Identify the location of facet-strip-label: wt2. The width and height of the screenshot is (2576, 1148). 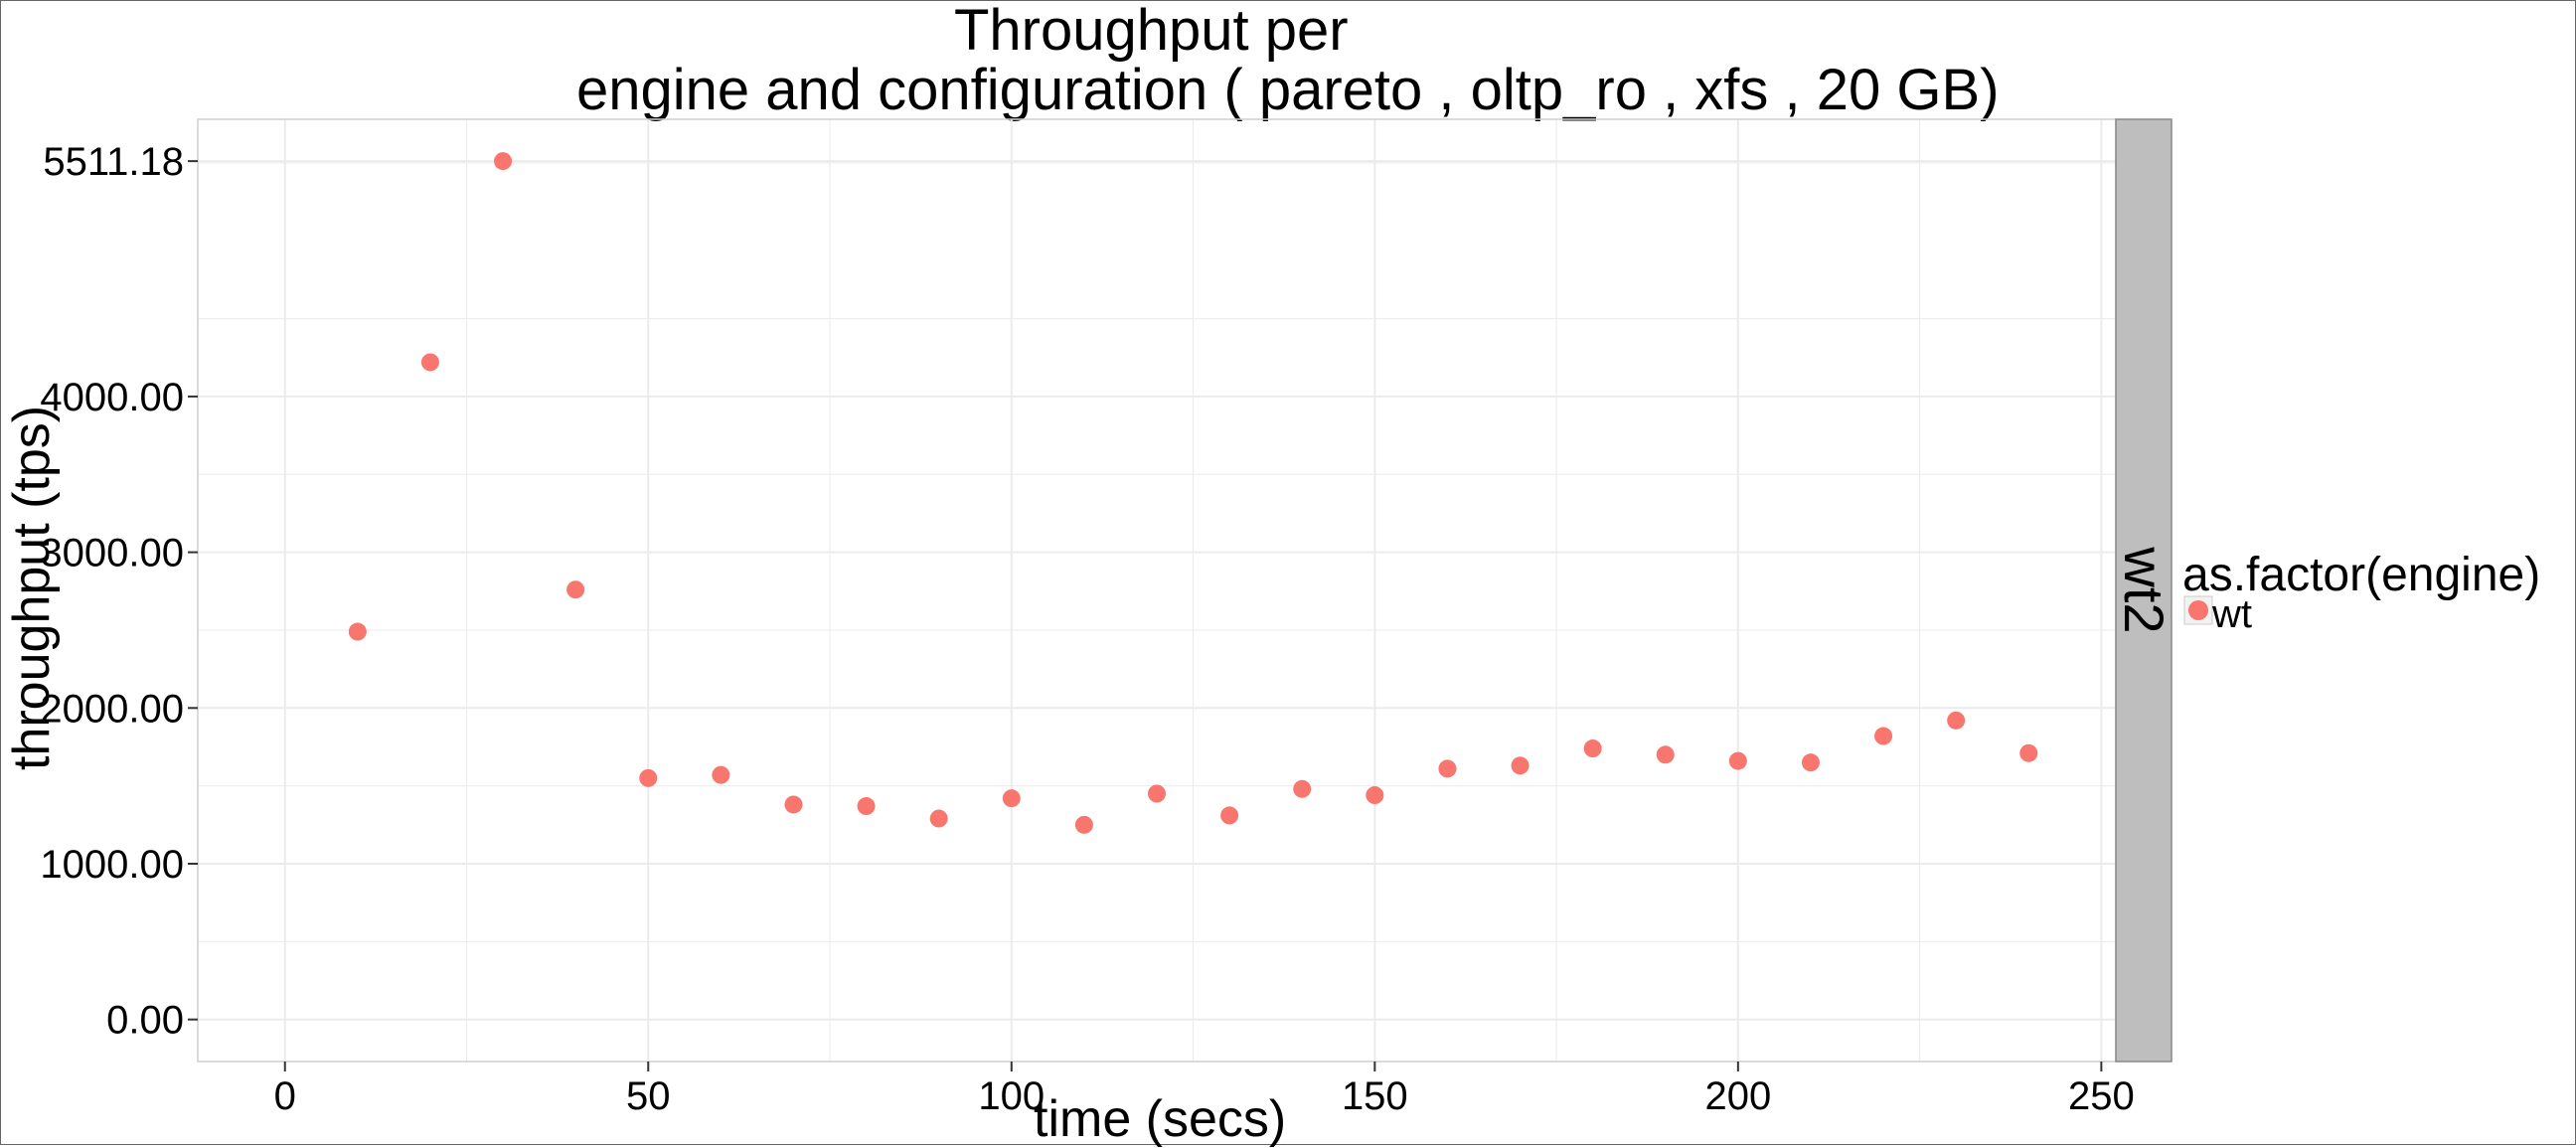
(2144, 589).